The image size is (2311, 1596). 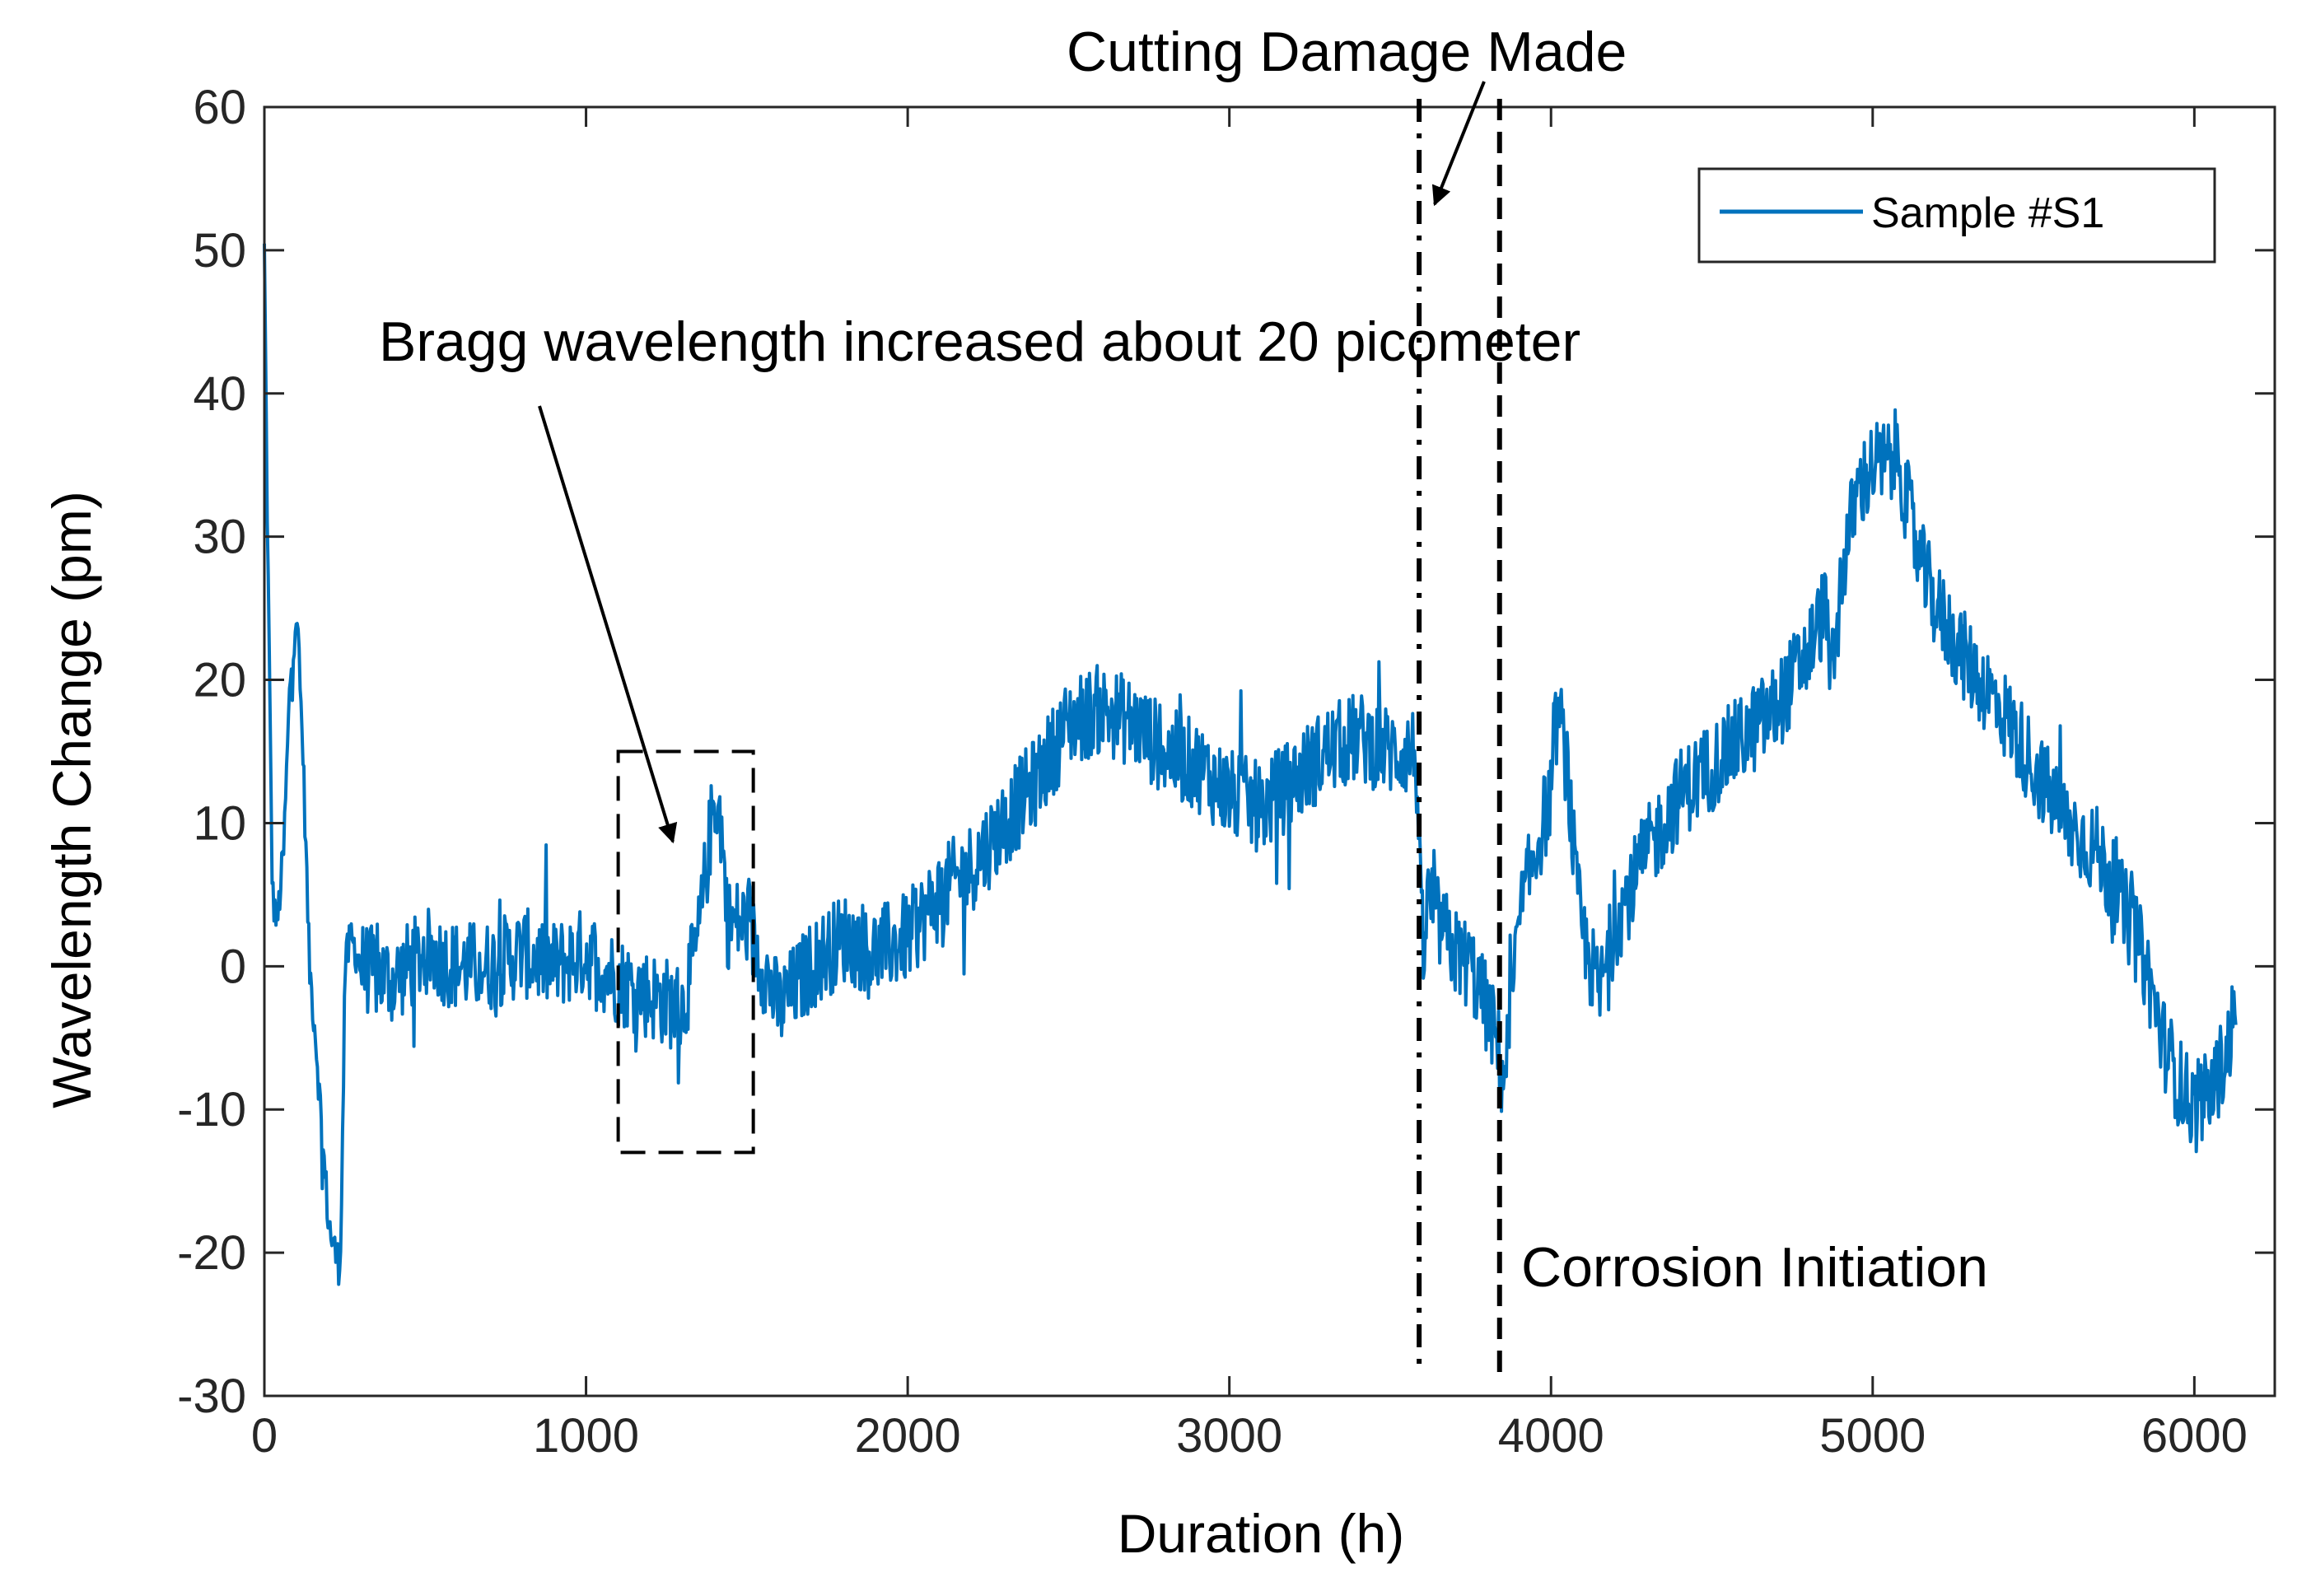 What do you see at coordinates (1755, 1267) in the screenshot?
I see `corrosion-annotation-text: Corrosion Initiation` at bounding box center [1755, 1267].